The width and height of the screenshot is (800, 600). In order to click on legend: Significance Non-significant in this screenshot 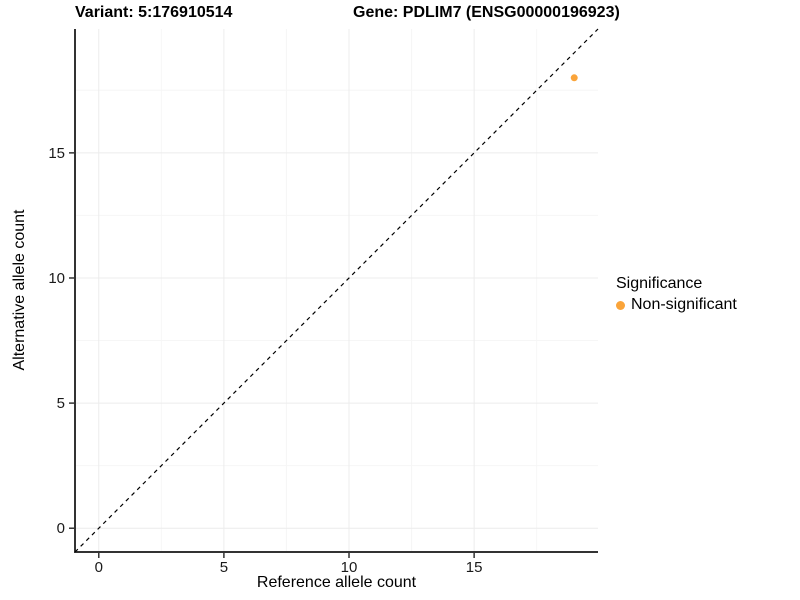, I will do `click(676, 294)`.